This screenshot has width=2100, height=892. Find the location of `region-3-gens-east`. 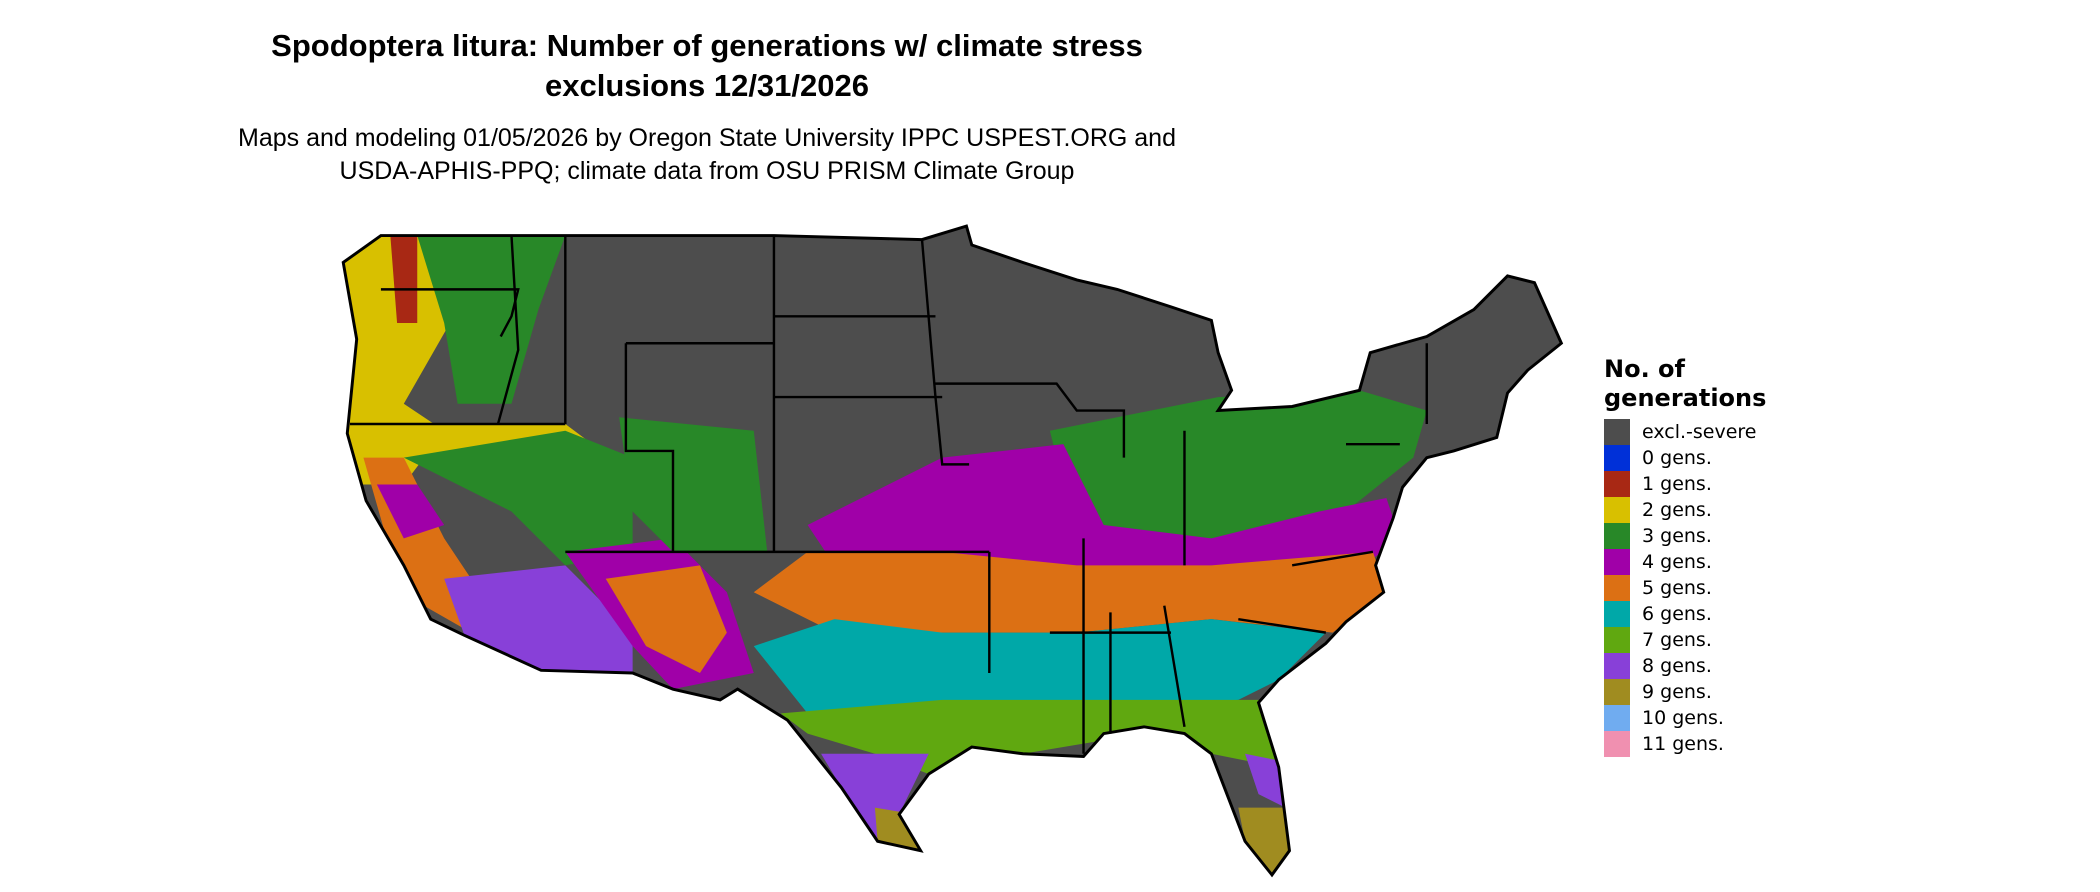

region-3-gens-east is located at coordinates (1238, 478).